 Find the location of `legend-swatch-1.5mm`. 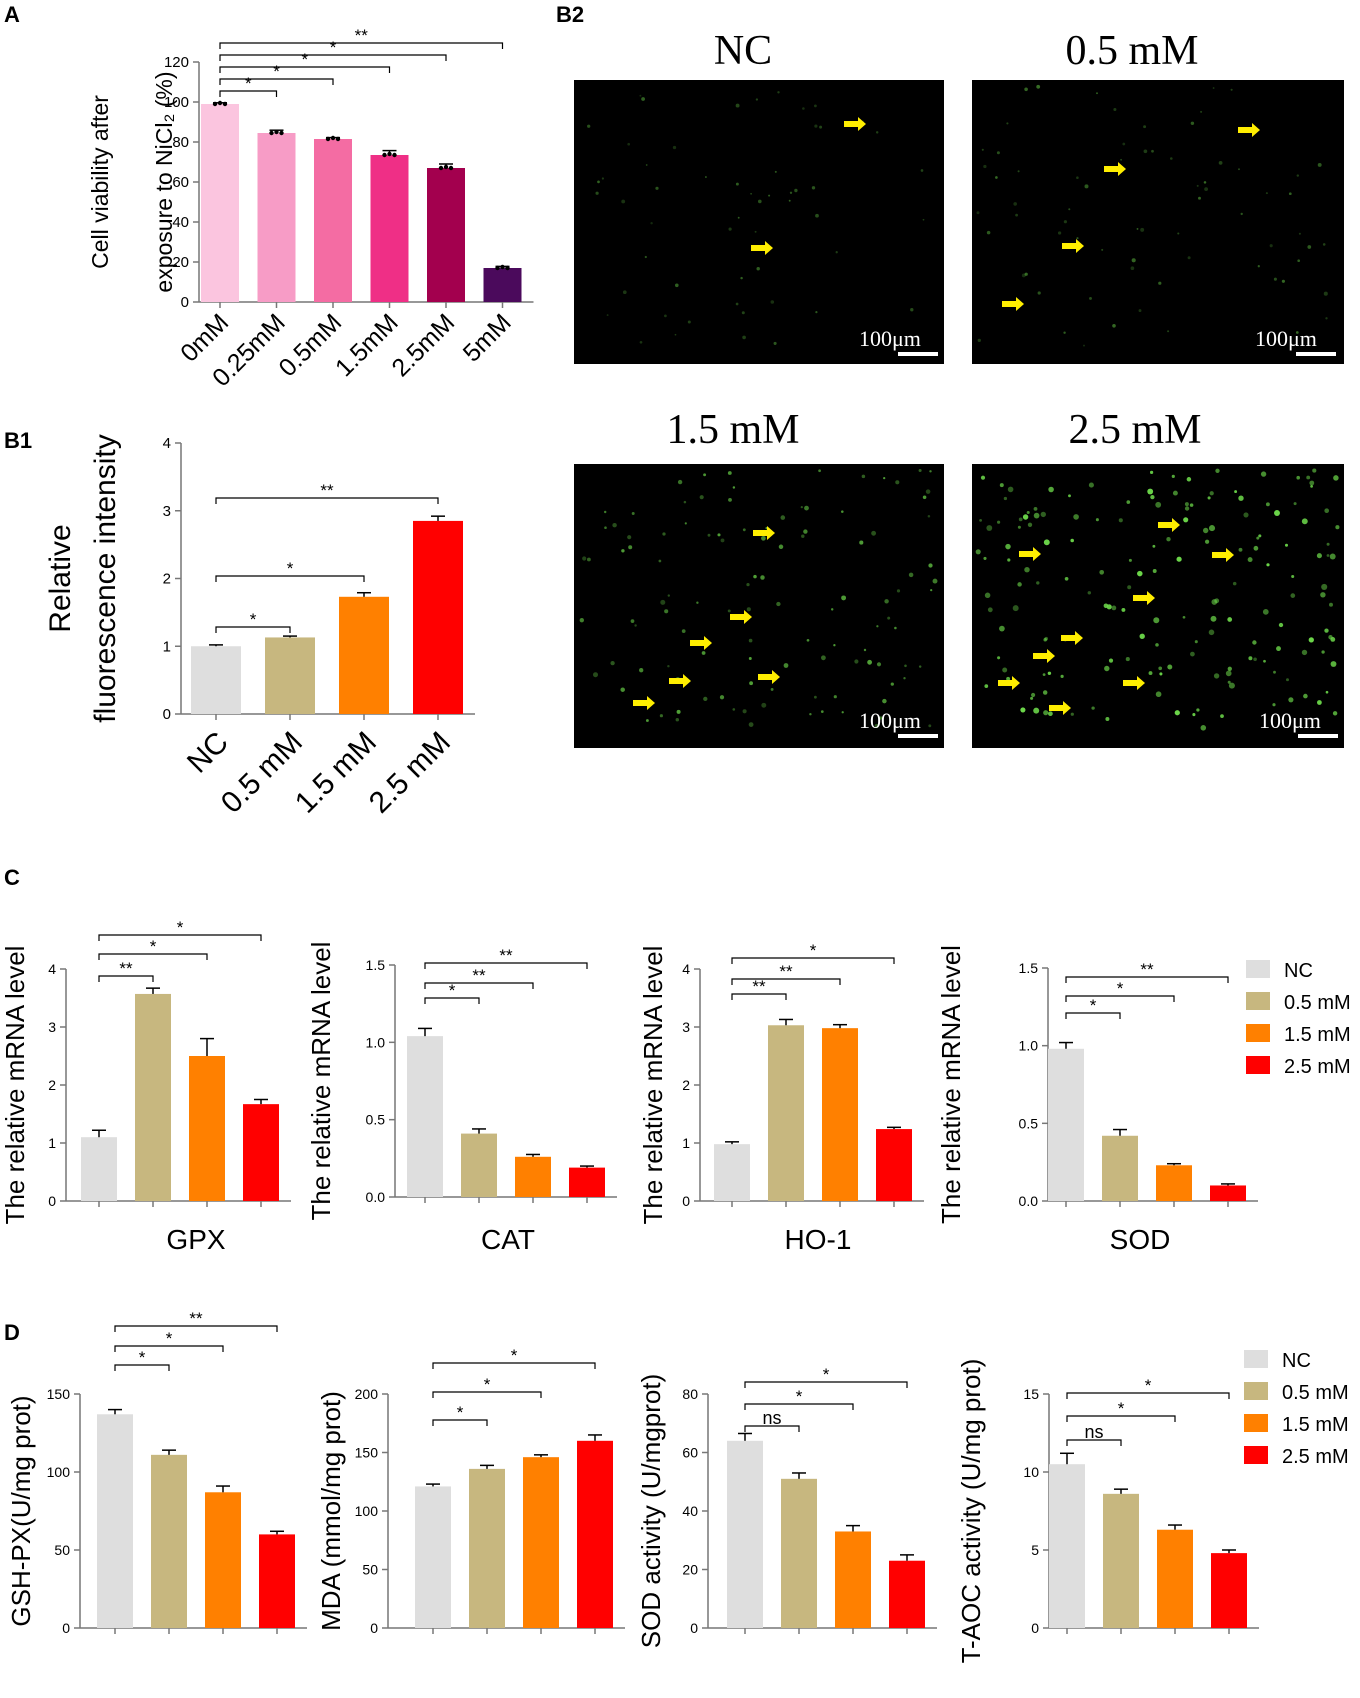

legend-swatch-1.5mm is located at coordinates (1256, 1423).